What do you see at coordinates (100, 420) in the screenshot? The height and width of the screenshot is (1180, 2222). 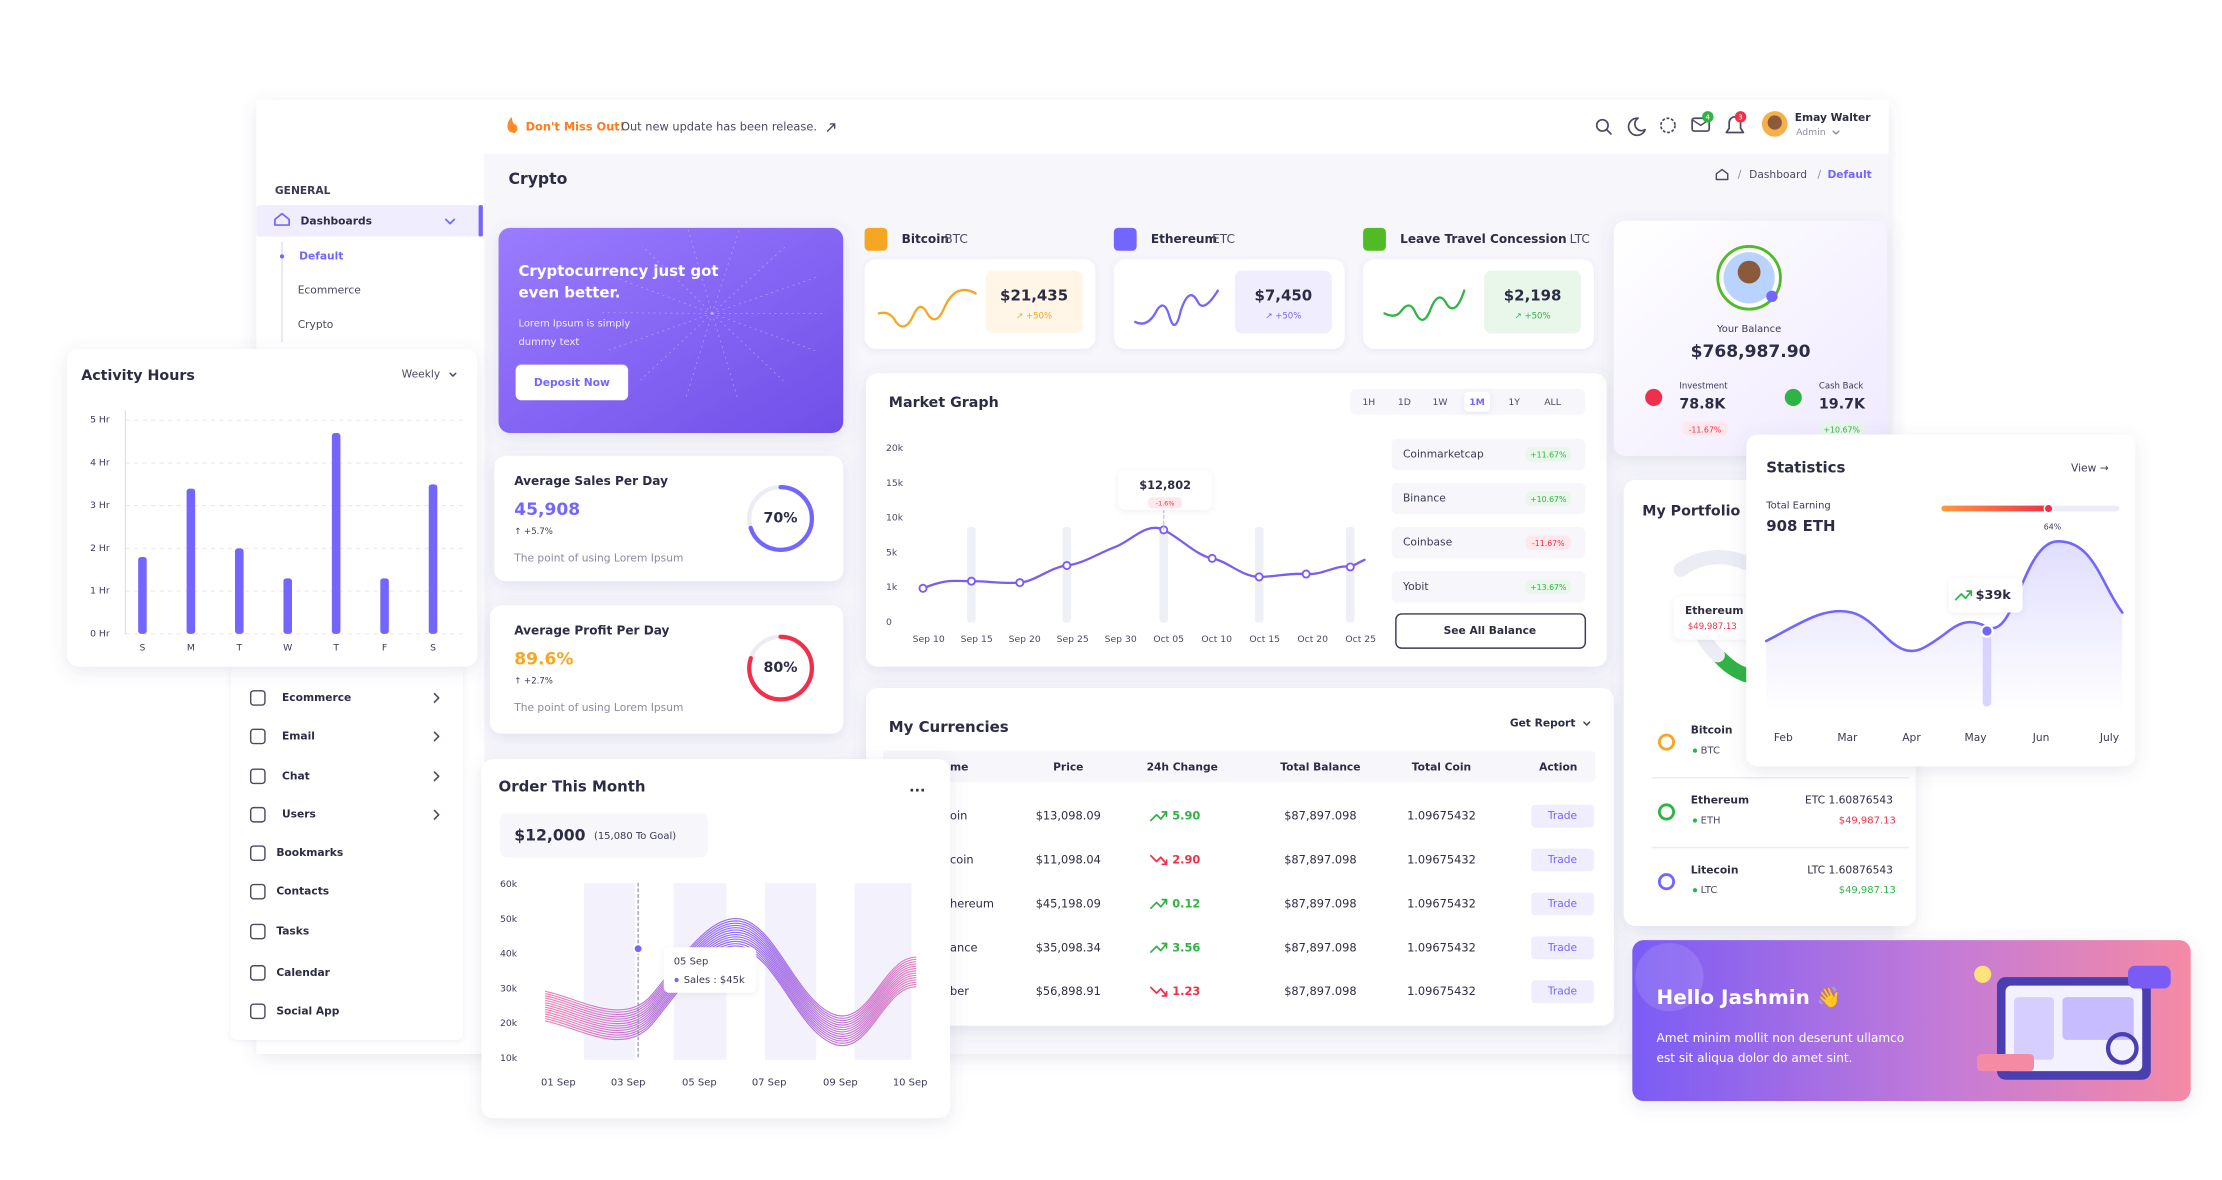 I see `y-tick-label: 5 Hr` at bounding box center [100, 420].